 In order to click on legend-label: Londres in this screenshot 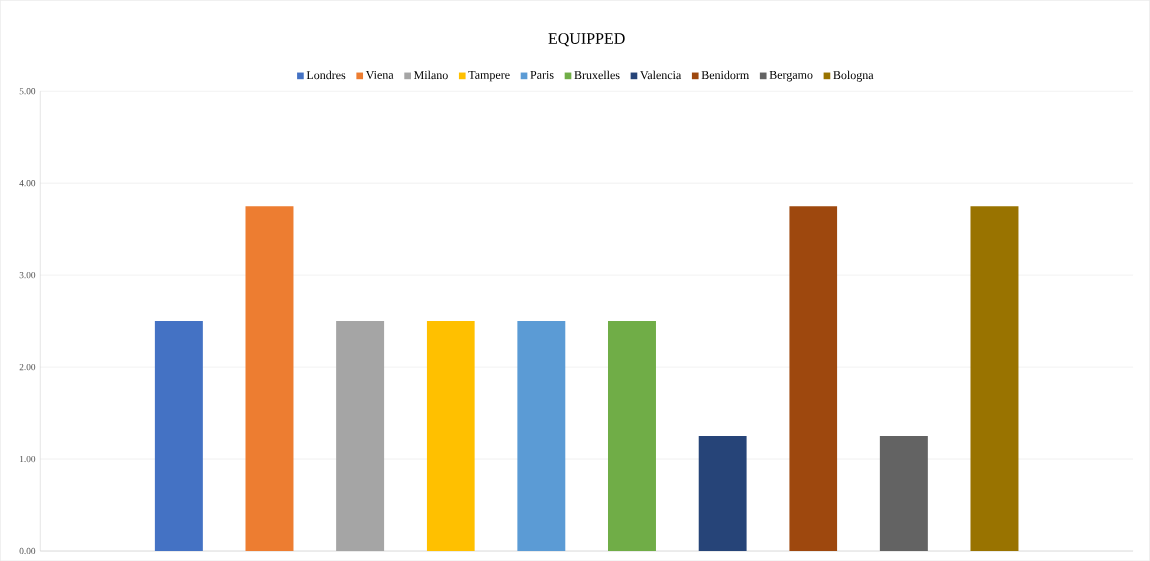, I will do `click(326, 75)`.